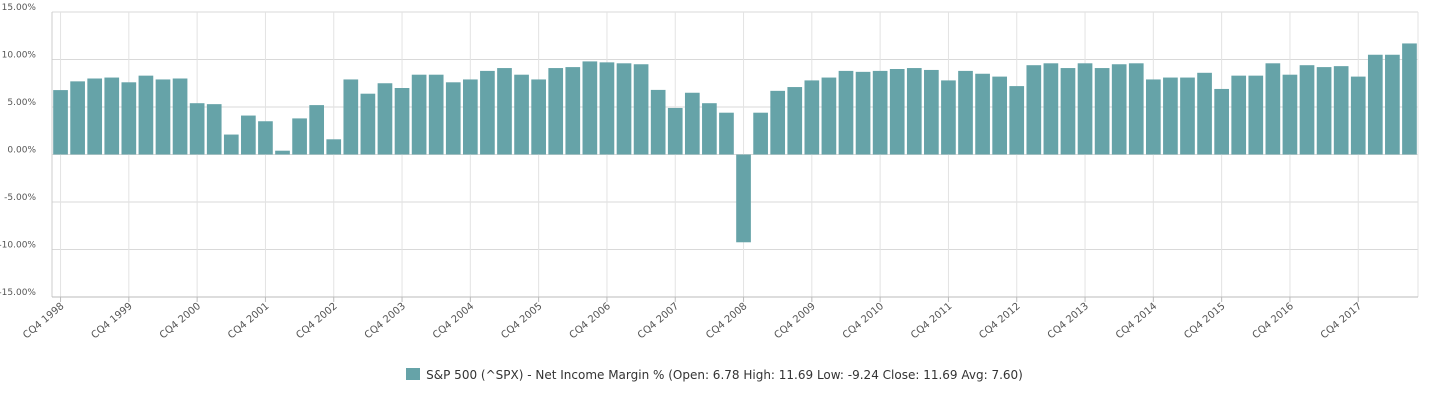 The image size is (1429, 408). Describe the element at coordinates (658, 321) in the screenshot. I see `x-tick-label: CQ4 2007` at that location.